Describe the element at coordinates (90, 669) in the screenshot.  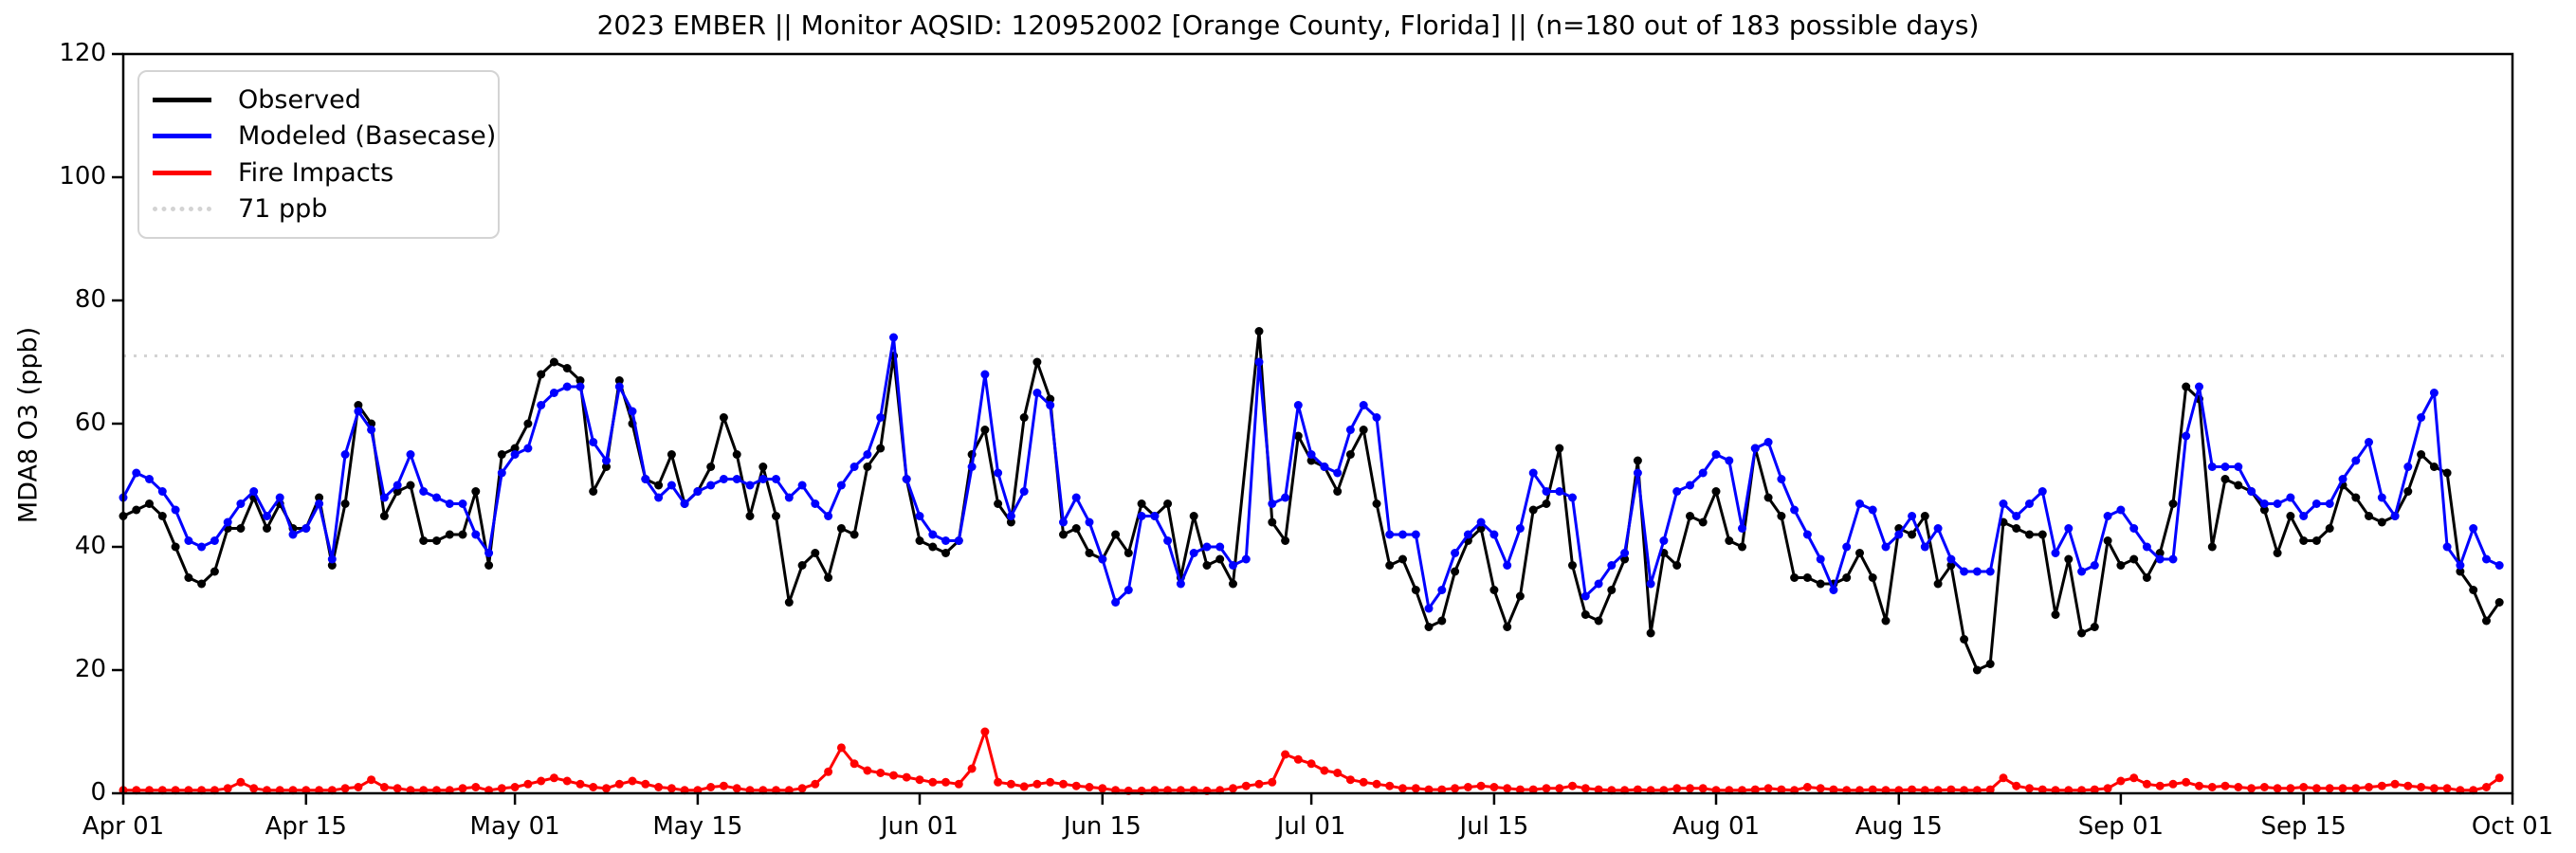
I see `y-tick-label: 20` at that location.